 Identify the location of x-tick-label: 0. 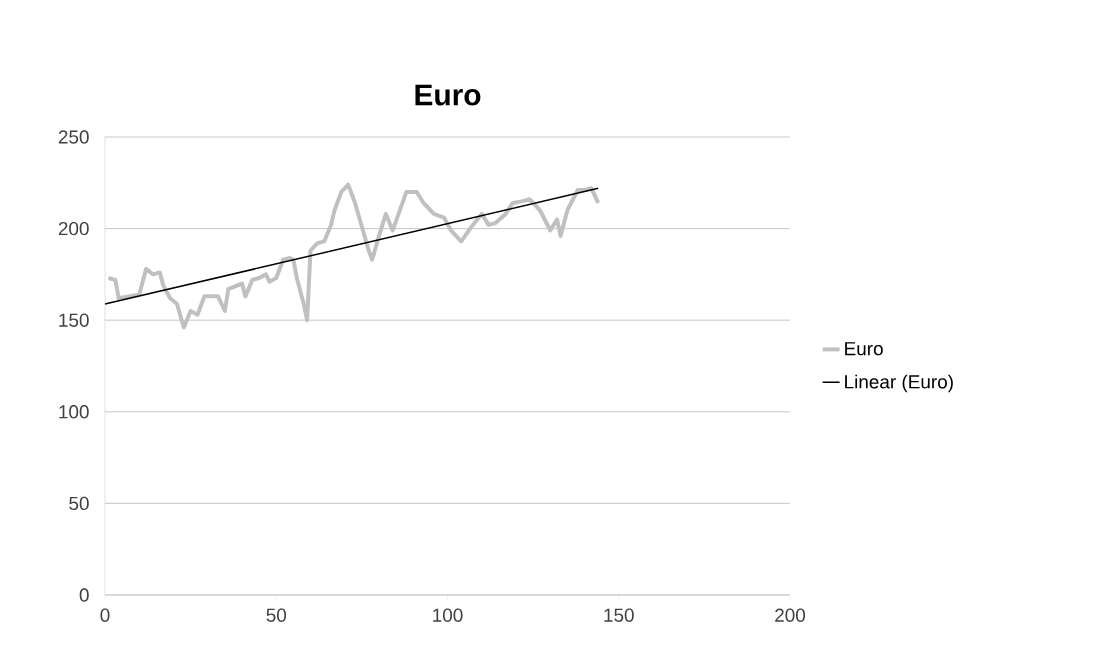
(105, 615).